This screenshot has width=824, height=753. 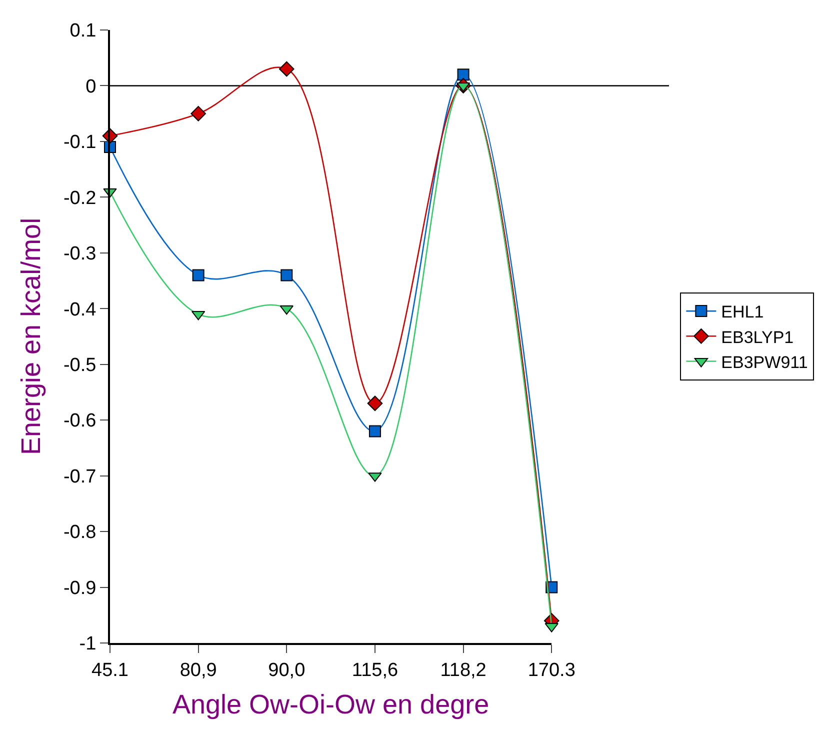 I want to click on legend-label: EHL1, so click(x=742, y=312).